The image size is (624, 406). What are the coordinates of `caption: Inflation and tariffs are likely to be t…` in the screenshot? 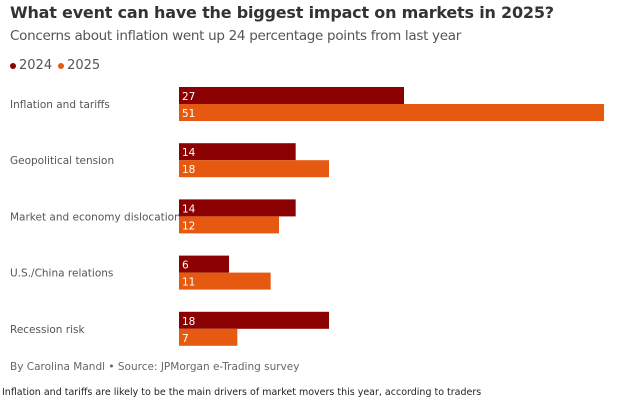 It's located at (242, 392).